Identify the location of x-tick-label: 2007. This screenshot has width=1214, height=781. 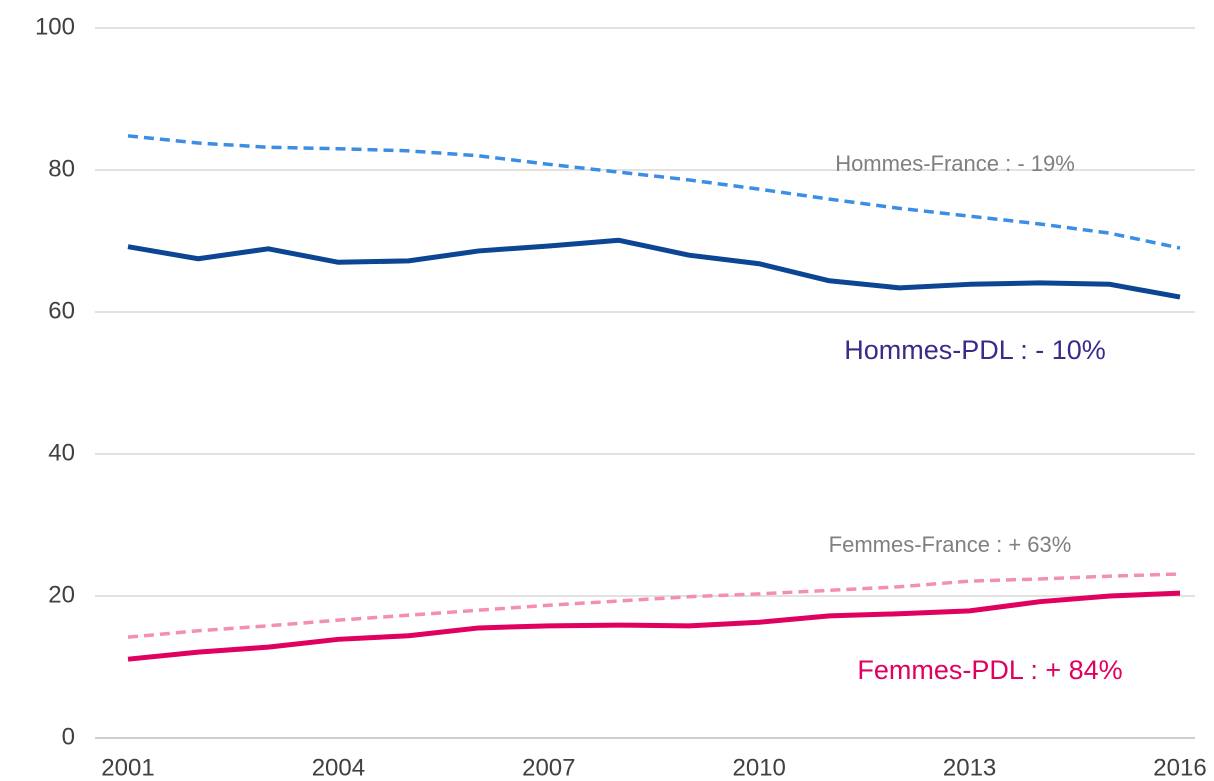
(548, 767).